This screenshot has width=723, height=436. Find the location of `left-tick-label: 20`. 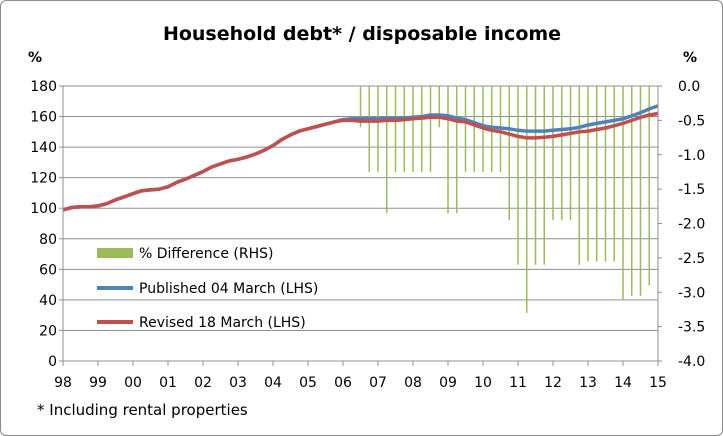

left-tick-label: 20 is located at coordinates (48, 331).